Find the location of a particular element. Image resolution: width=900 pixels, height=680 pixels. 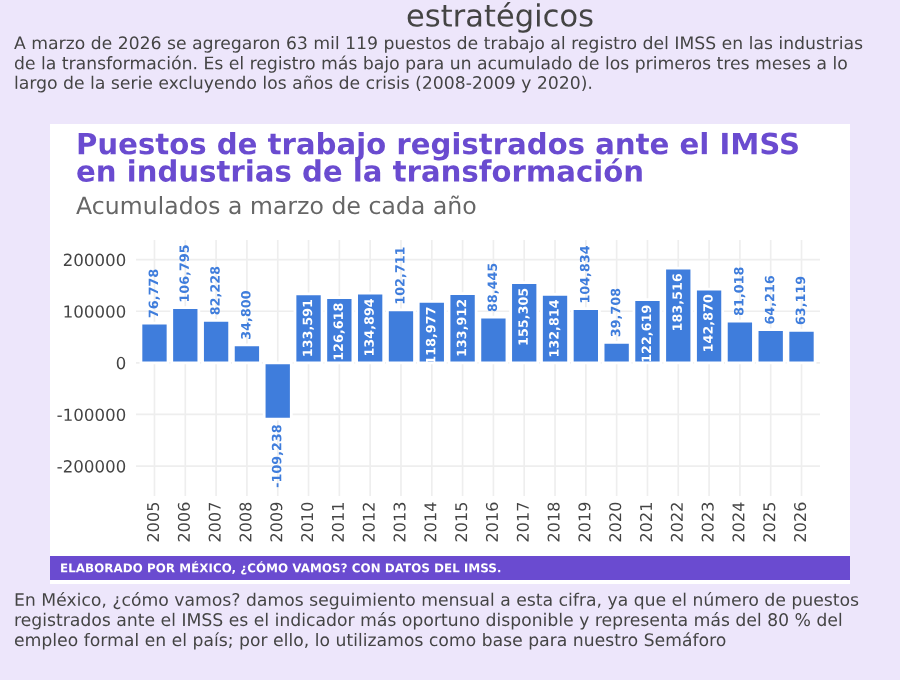

x-tick-label: 2019 is located at coordinates (584, 522).